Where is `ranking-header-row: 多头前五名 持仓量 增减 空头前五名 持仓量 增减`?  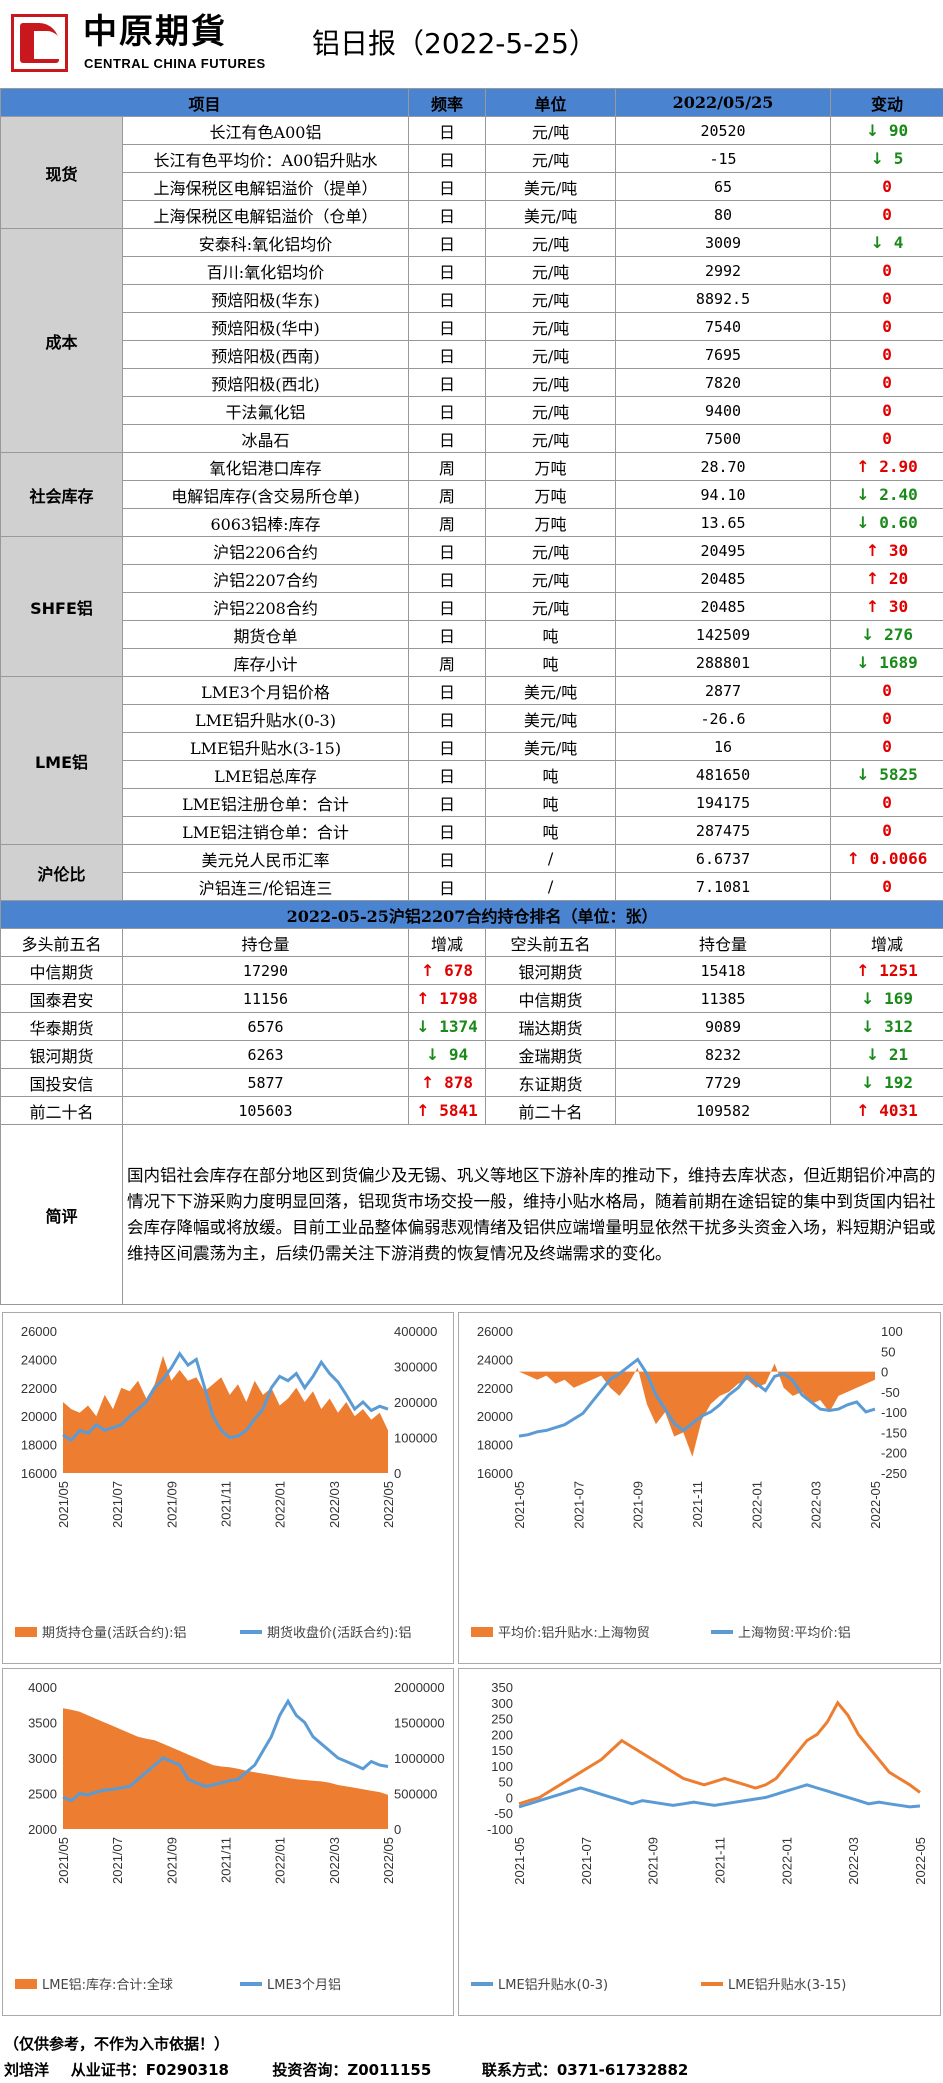 ranking-header-row: 多头前五名 持仓量 增减 空头前五名 持仓量 增减 is located at coordinates (471, 942).